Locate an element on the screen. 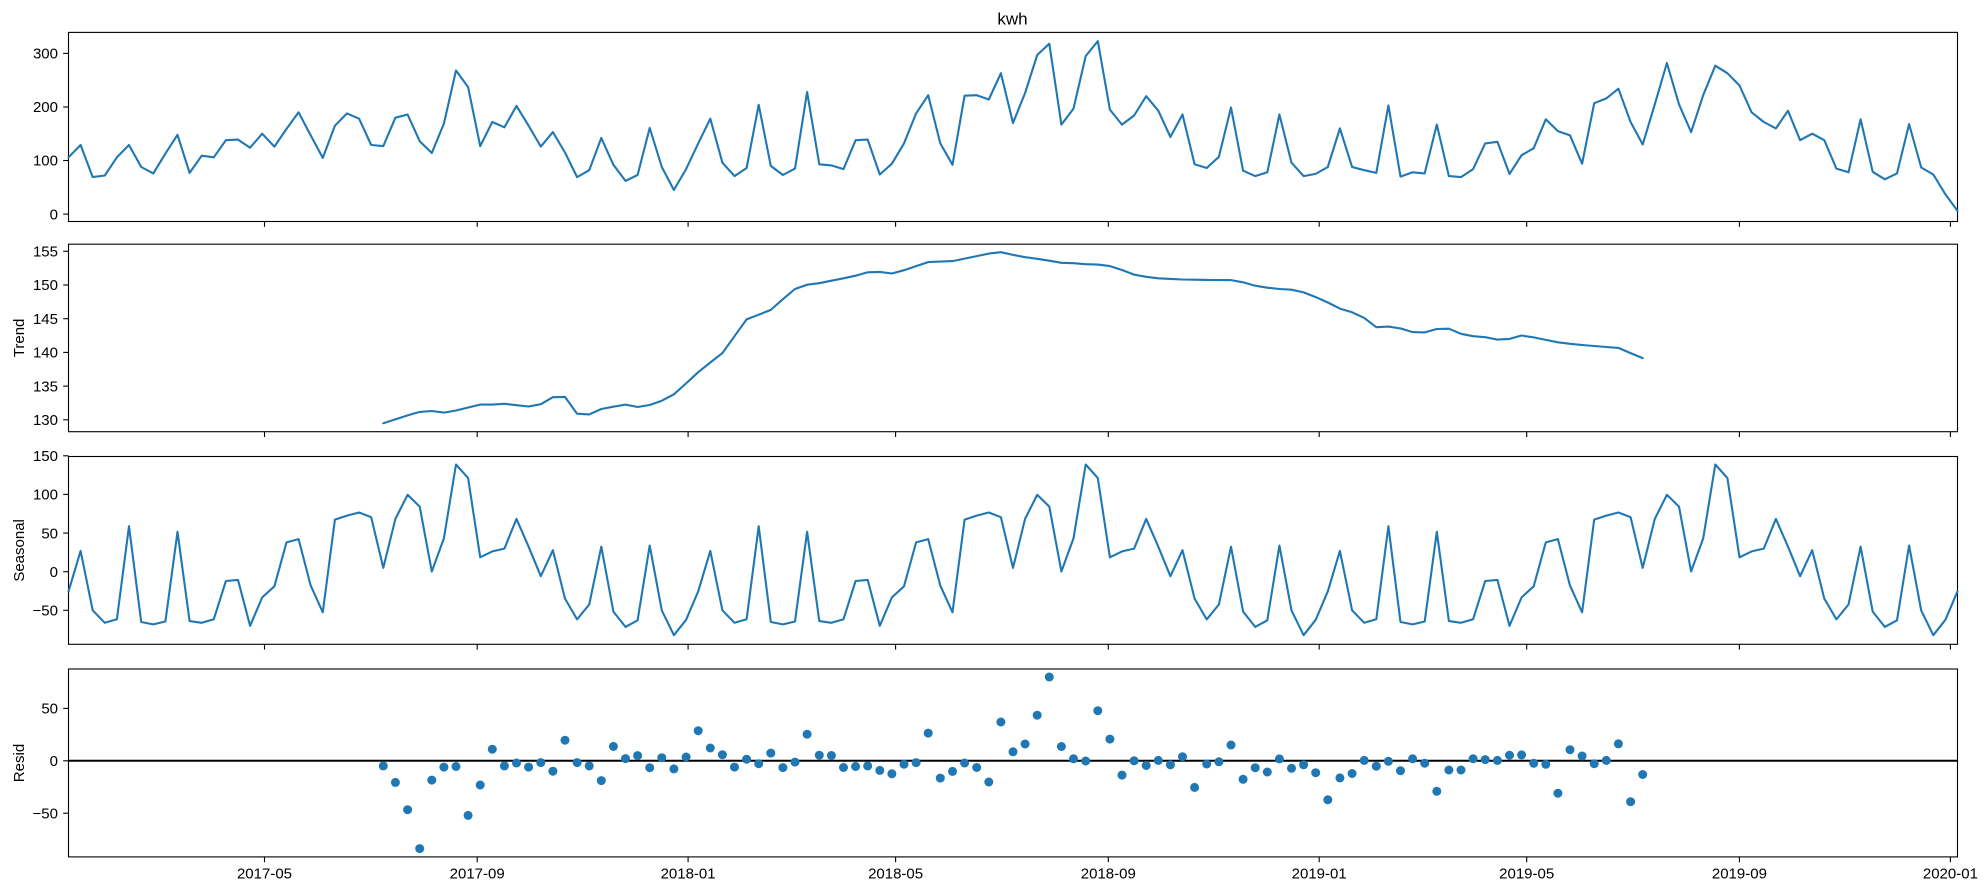 This screenshot has height=890, width=1988. svg-text: kwh is located at coordinates (1012, 19).